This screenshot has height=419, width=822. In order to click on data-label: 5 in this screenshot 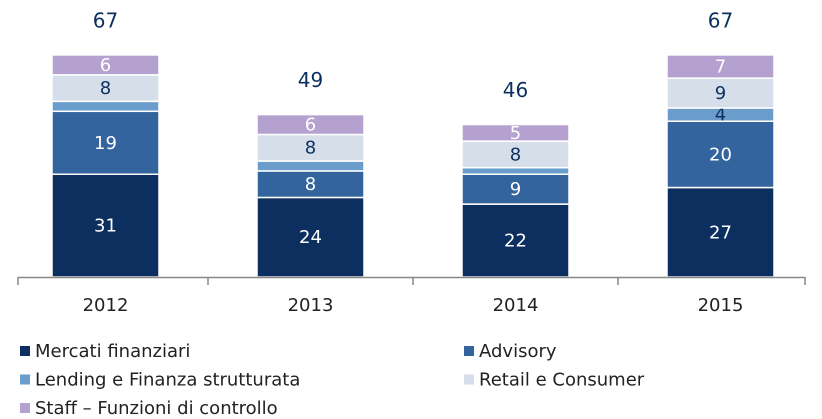, I will do `click(515, 133)`.